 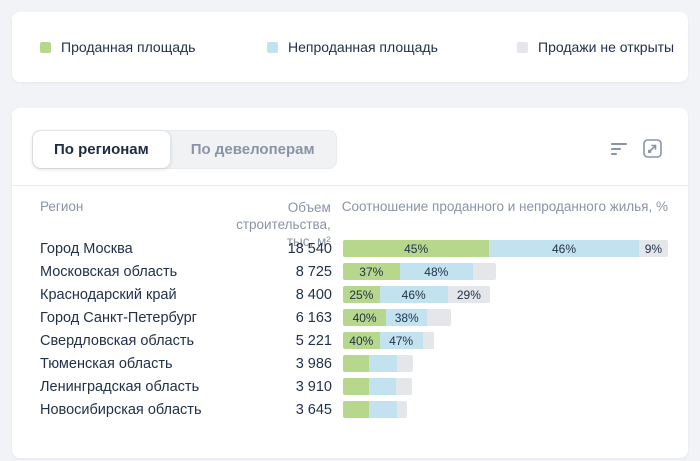 I want to click on bar-segment-unsold: 47%, so click(x=401, y=340).